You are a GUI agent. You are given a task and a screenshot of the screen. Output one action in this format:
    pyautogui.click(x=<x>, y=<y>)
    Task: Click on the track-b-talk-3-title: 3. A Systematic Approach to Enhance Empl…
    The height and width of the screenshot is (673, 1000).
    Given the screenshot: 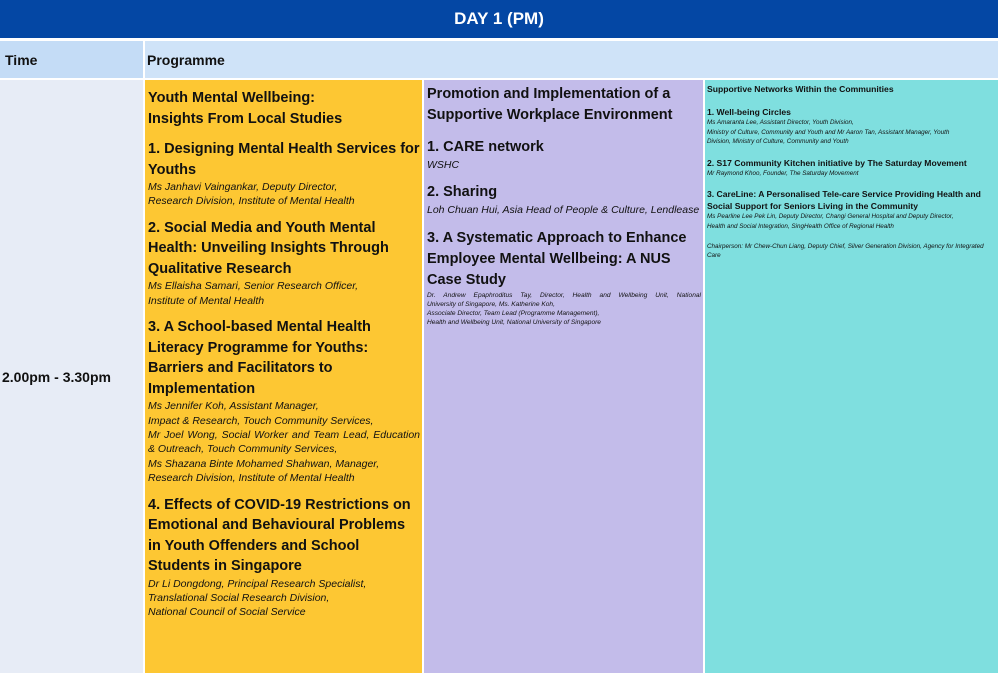 What is the action you would take?
    pyautogui.click(x=557, y=258)
    